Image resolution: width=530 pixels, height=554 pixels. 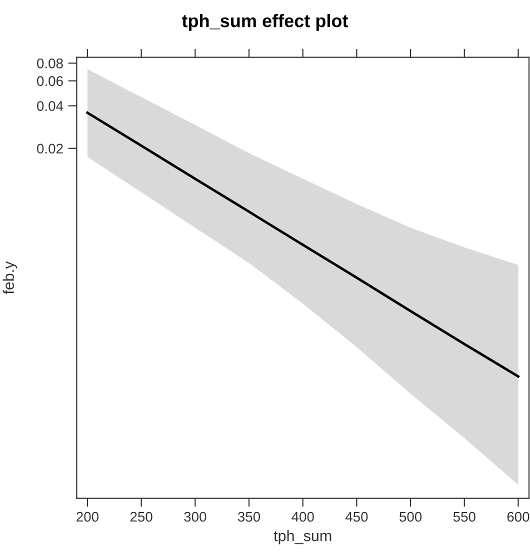 What do you see at coordinates (141, 517) in the screenshot?
I see `x-tick-label: 250` at bounding box center [141, 517].